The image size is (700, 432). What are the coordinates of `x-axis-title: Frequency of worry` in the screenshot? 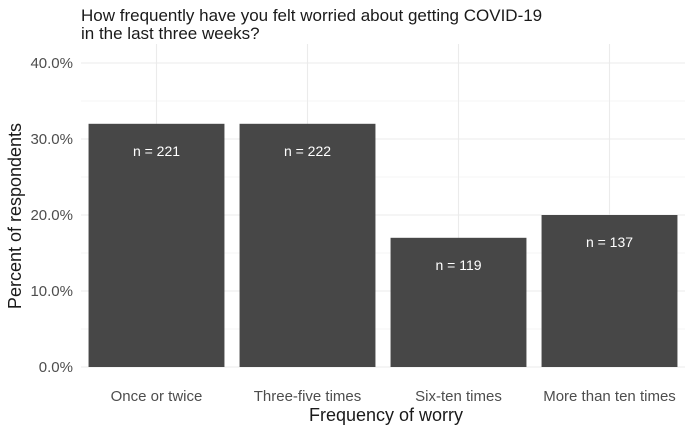 It's located at (386, 415).